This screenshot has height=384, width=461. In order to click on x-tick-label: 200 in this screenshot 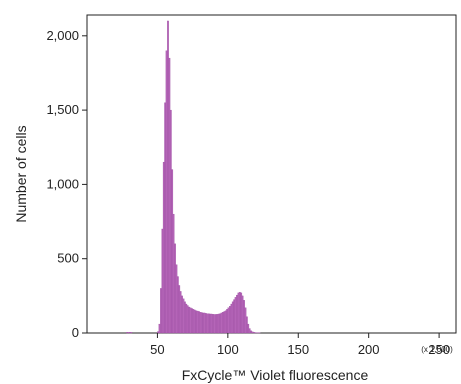, I will do `click(369, 349)`.